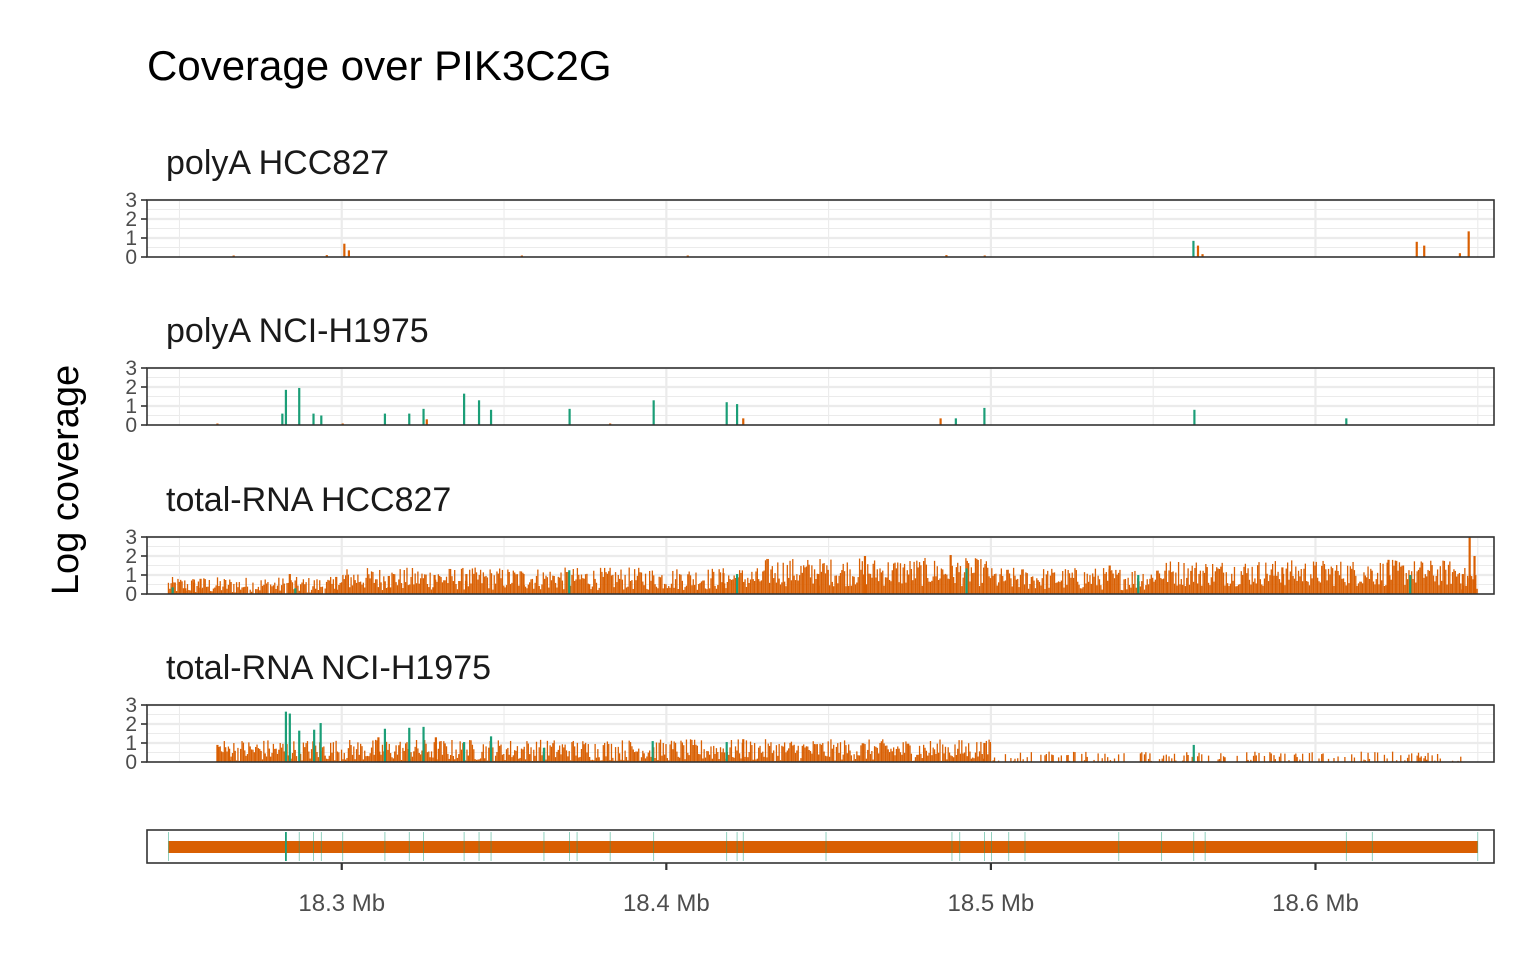  Describe the element at coordinates (66, 480) in the screenshot. I see `y-axis-label: Log coverage` at that location.